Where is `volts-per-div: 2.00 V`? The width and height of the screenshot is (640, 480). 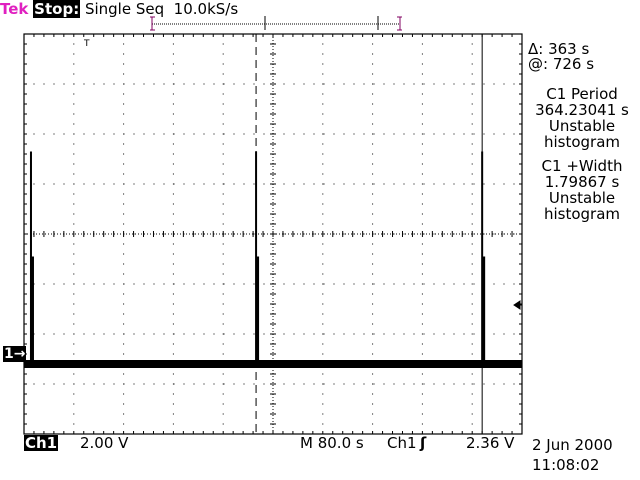 volts-per-div: 2.00 V is located at coordinates (104, 443).